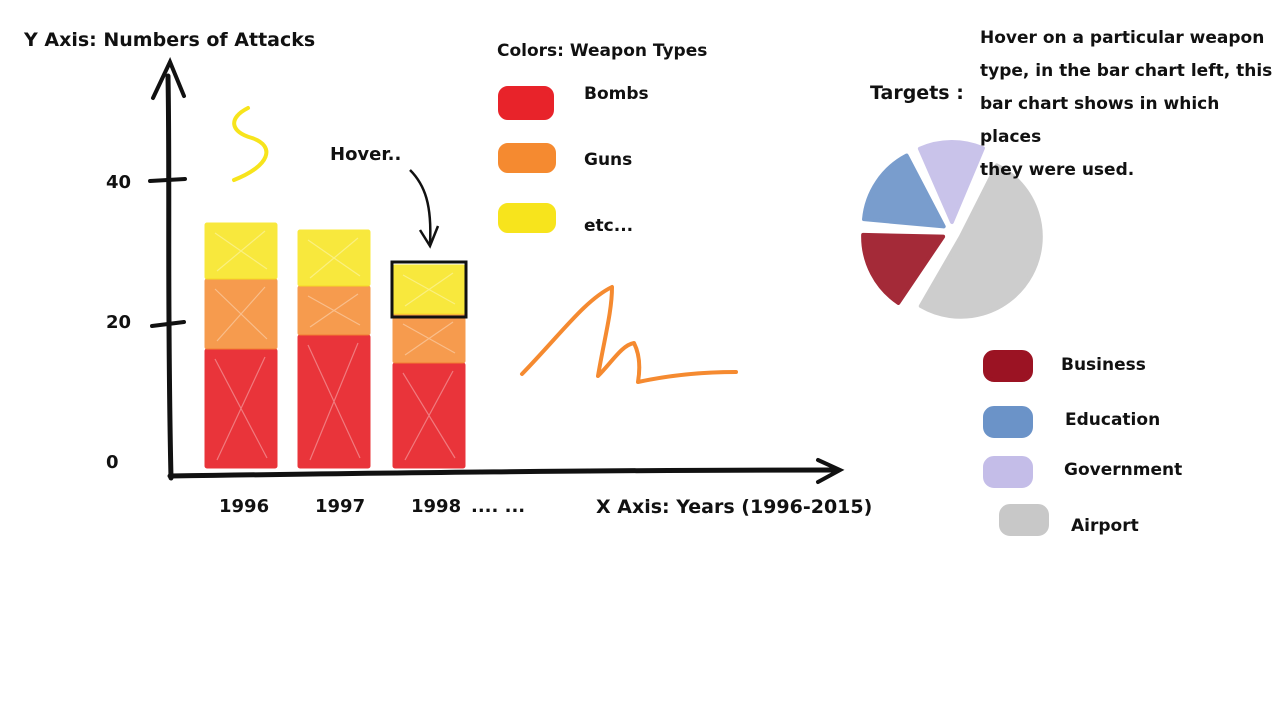  What do you see at coordinates (250, 144) in the screenshot?
I see `yellow-squiggle` at bounding box center [250, 144].